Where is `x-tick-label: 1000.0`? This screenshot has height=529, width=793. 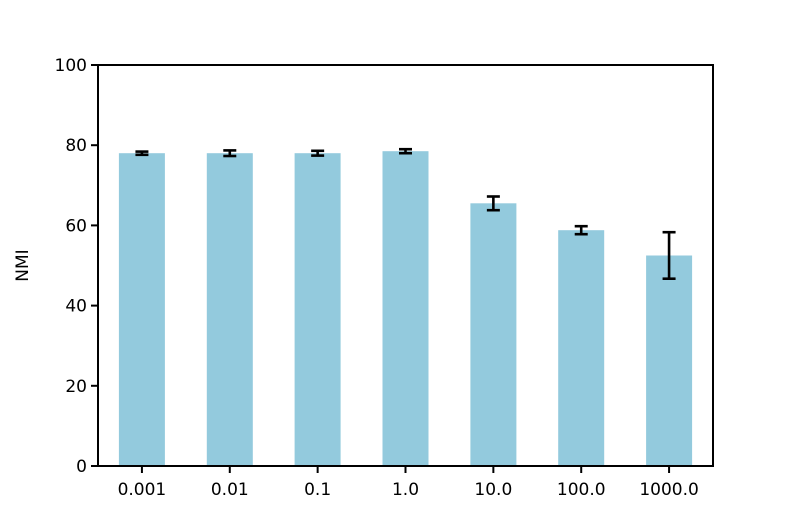 x-tick-label: 1000.0 is located at coordinates (668, 490).